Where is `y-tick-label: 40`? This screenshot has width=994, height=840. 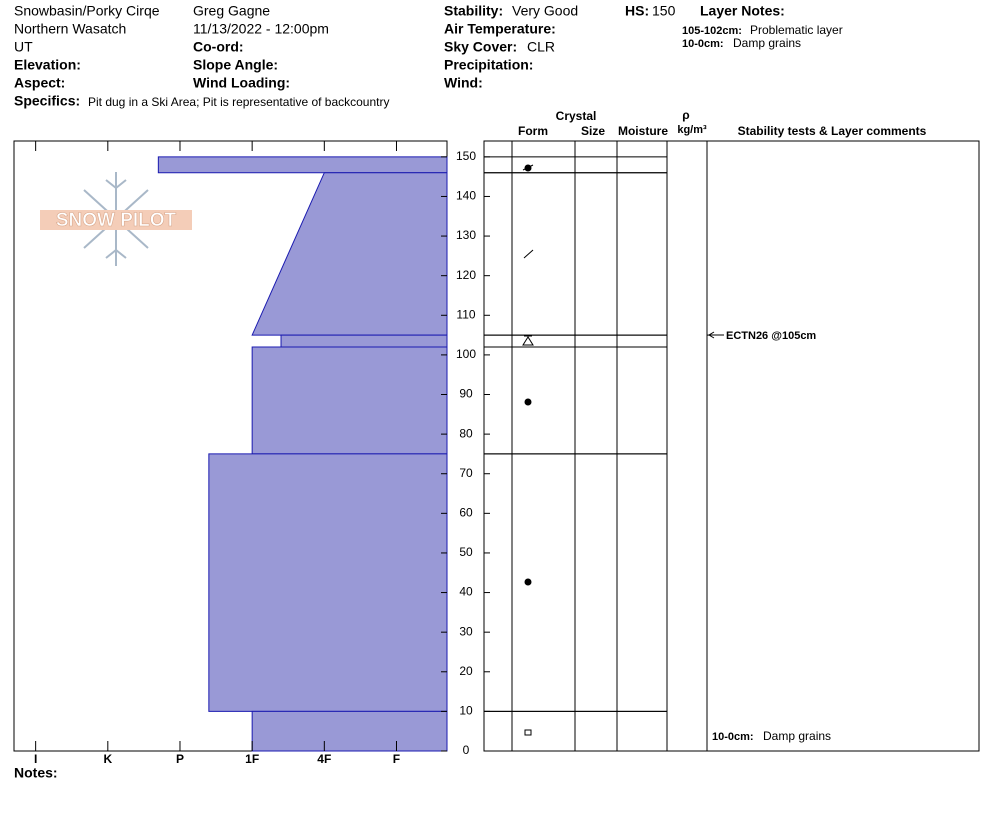 y-tick-label: 40 is located at coordinates (466, 592).